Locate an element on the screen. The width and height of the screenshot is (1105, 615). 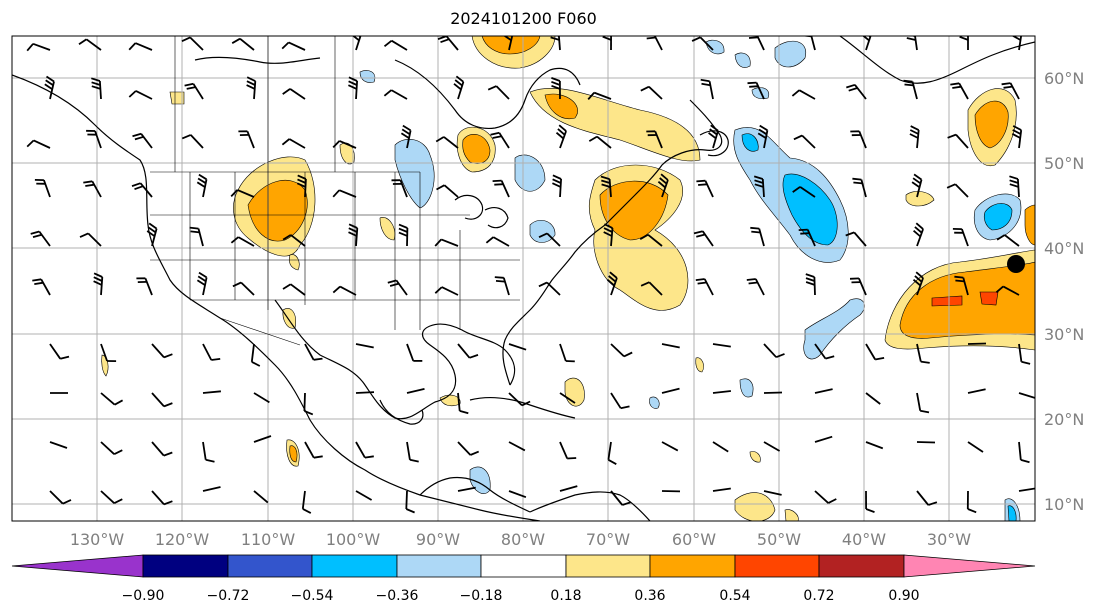
warm-anomaly-east-atlantic-peak is located at coordinates (947, 301).